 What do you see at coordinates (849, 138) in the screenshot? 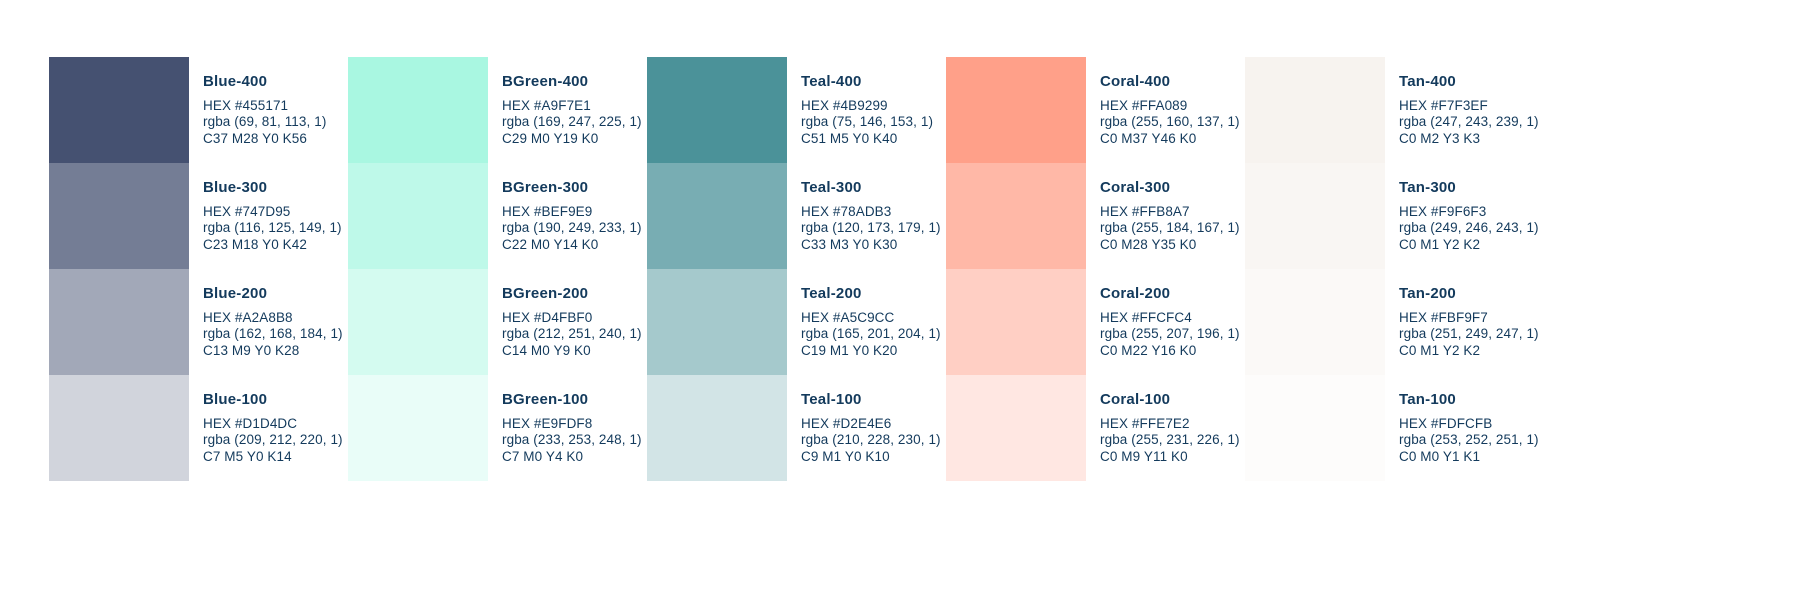
I see `shade-cmyk: C51 M5 Y0 K40` at bounding box center [849, 138].